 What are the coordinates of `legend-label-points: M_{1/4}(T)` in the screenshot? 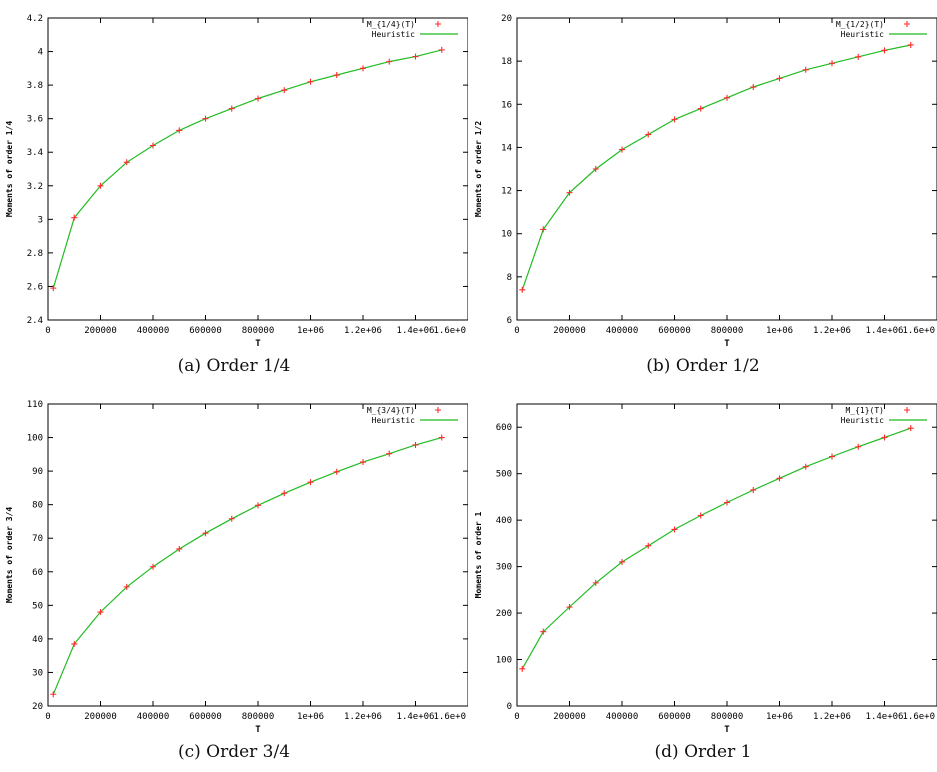 It's located at (391, 24).